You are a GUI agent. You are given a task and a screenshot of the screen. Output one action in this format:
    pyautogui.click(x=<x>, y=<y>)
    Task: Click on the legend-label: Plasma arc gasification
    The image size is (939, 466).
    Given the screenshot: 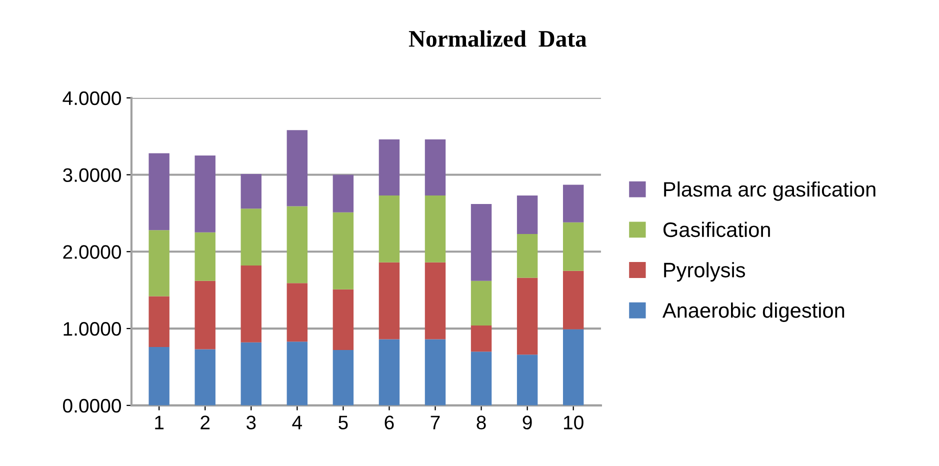 What is the action you would take?
    pyautogui.click(x=770, y=191)
    